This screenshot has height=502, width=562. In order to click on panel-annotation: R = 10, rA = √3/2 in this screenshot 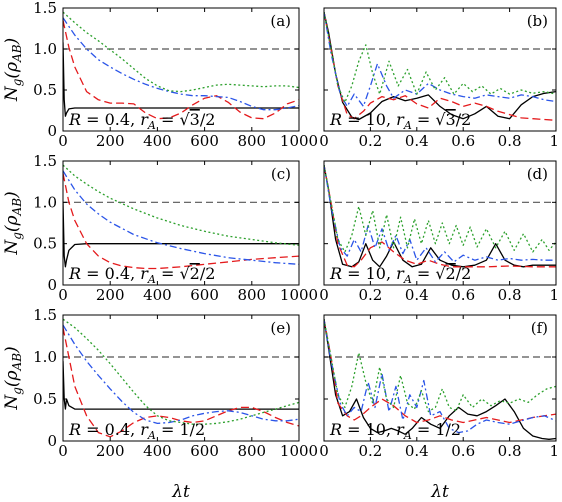, I will do `click(400, 121)`.